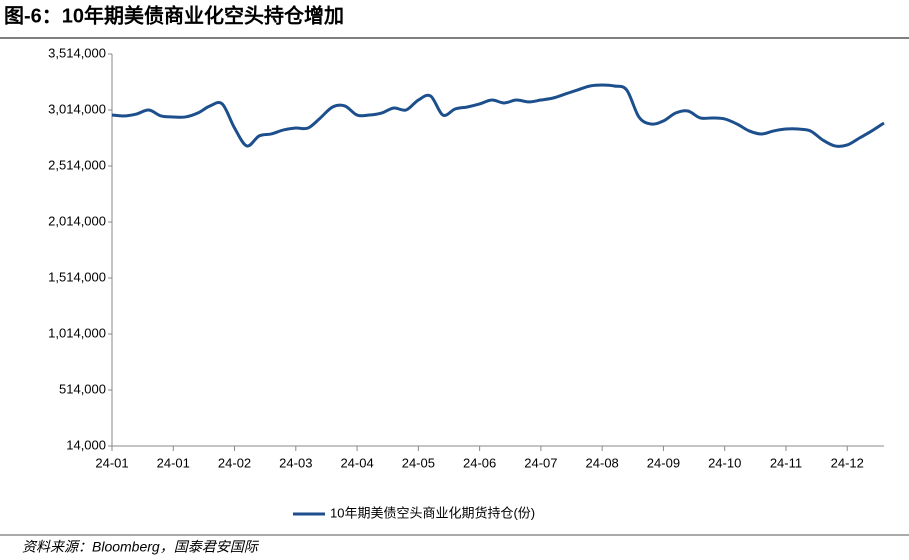 This screenshot has height=560, width=909. Describe the element at coordinates (77, 164) in the screenshot. I see `y-tick-label: 2,514,000` at that location.